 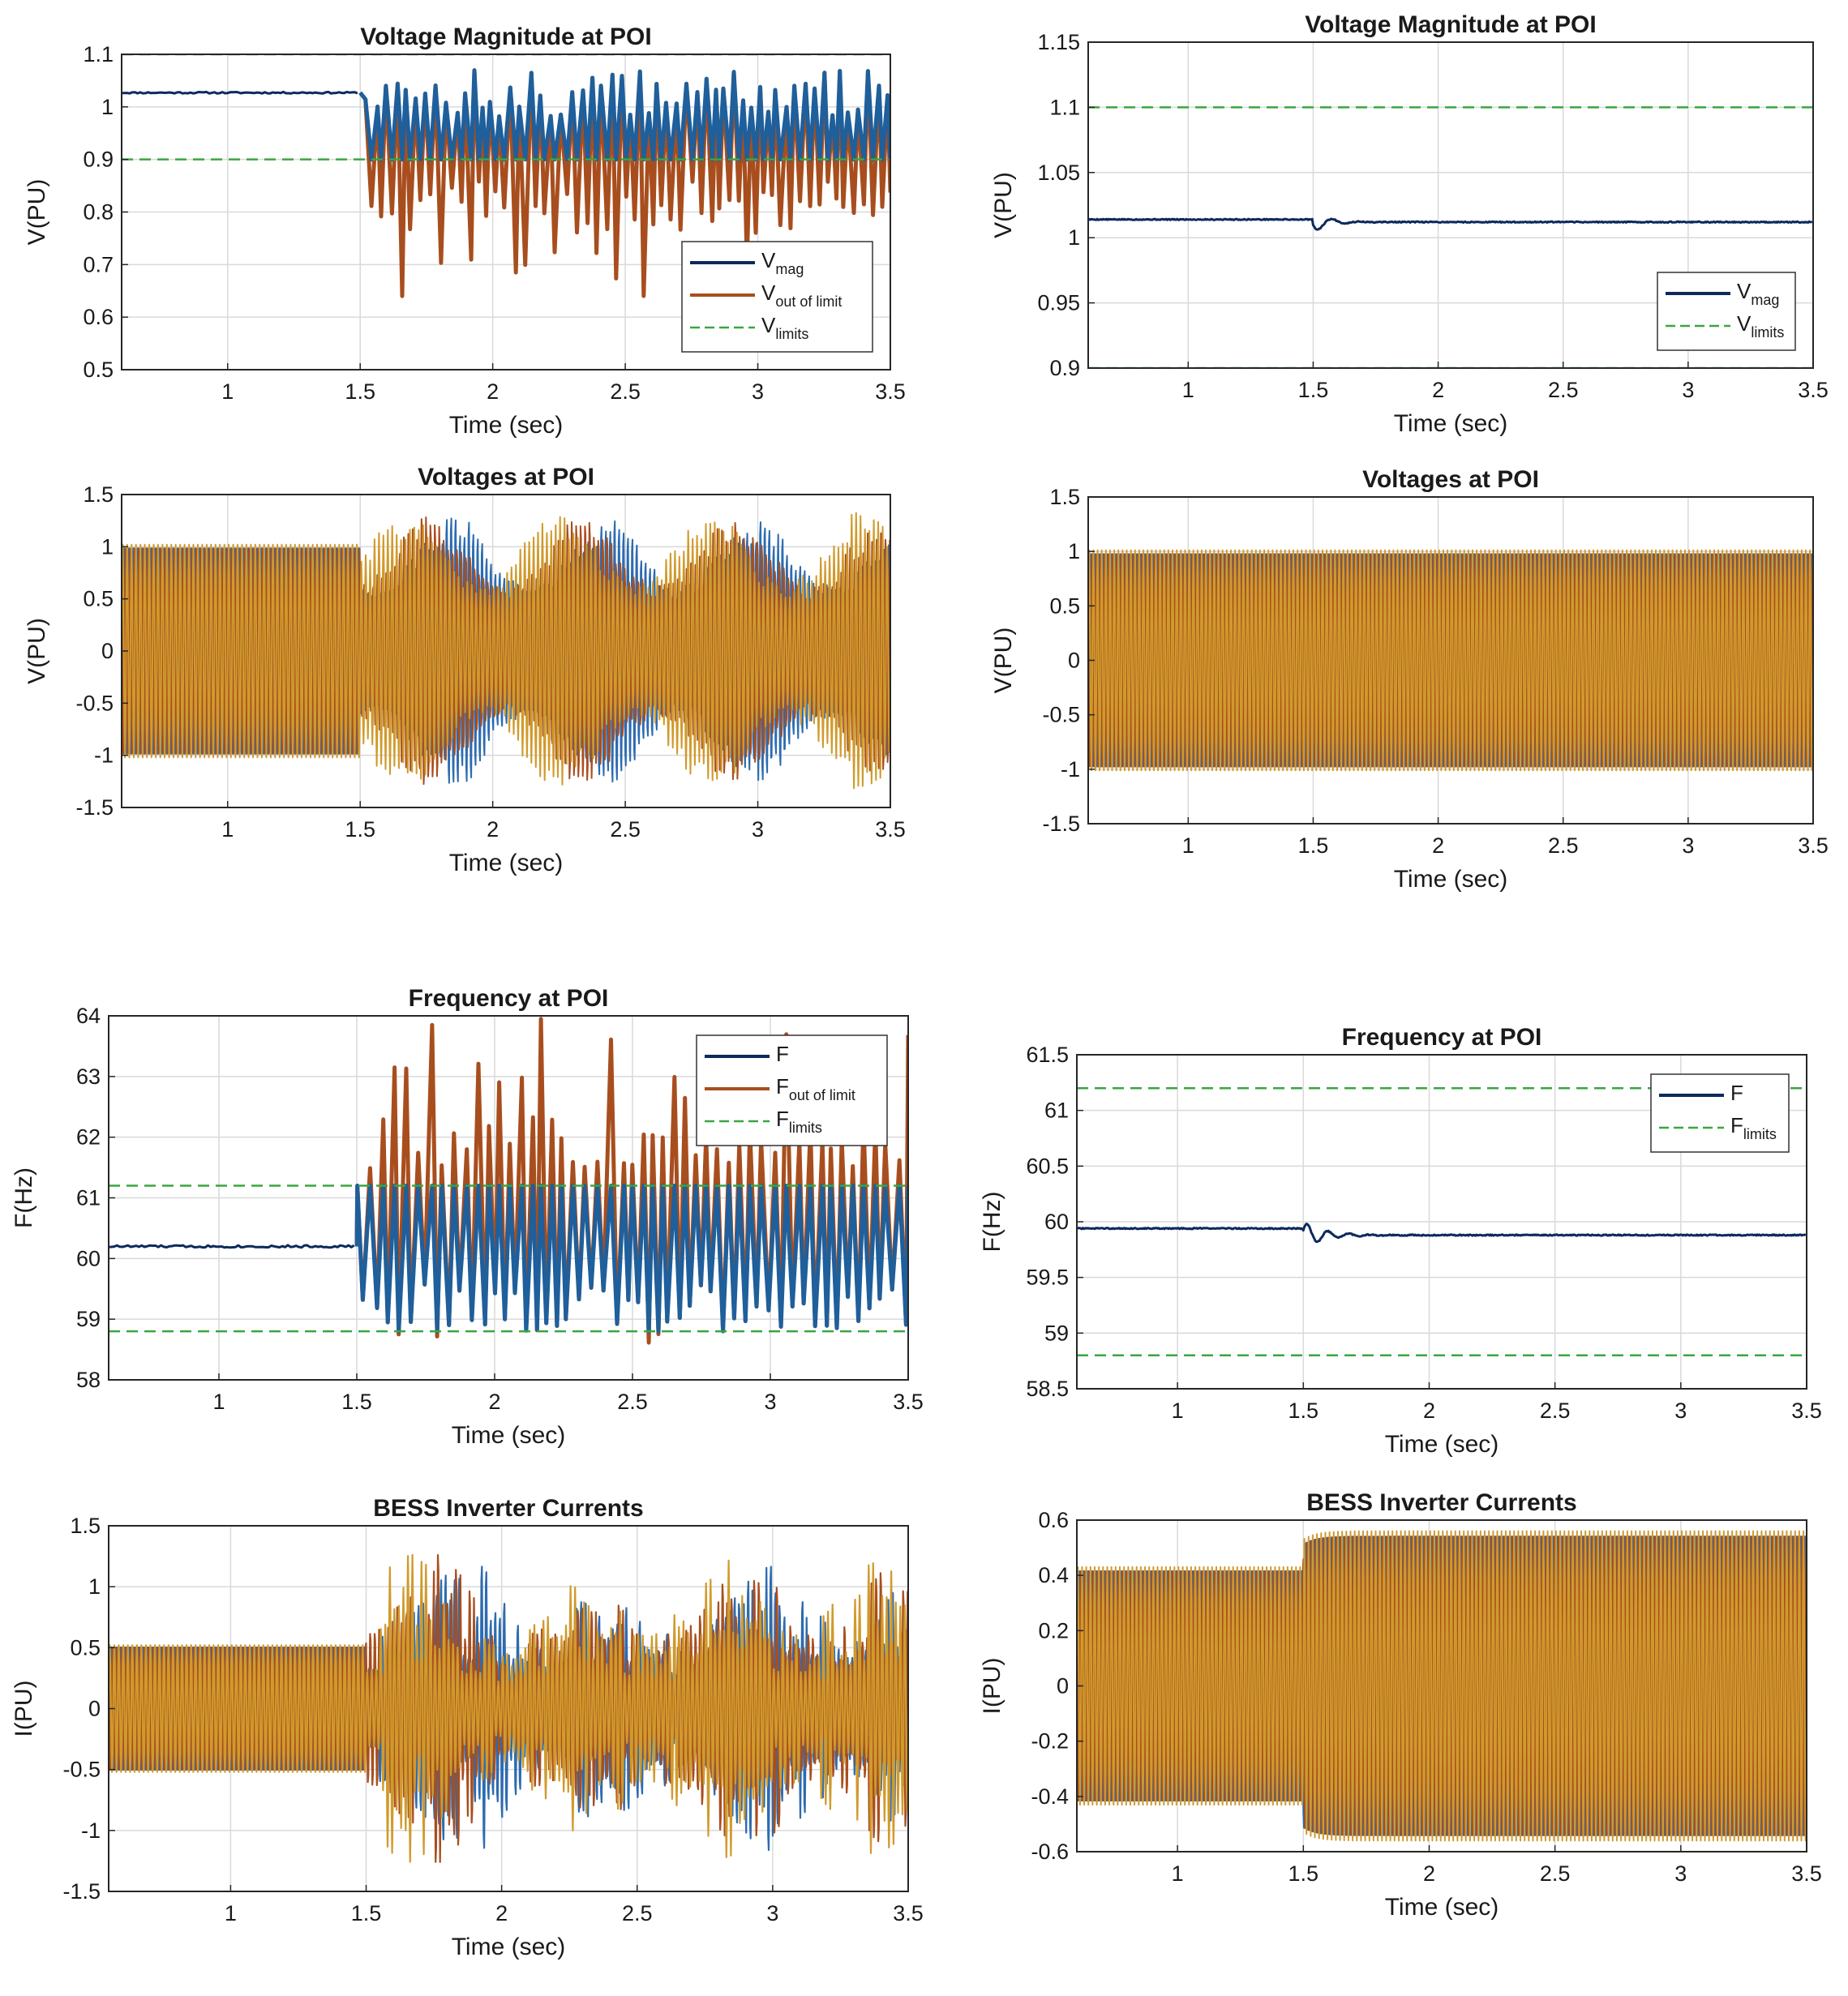 What do you see at coordinates (1050, 1796) in the screenshot?
I see `y-tick-label: -0.4` at bounding box center [1050, 1796].